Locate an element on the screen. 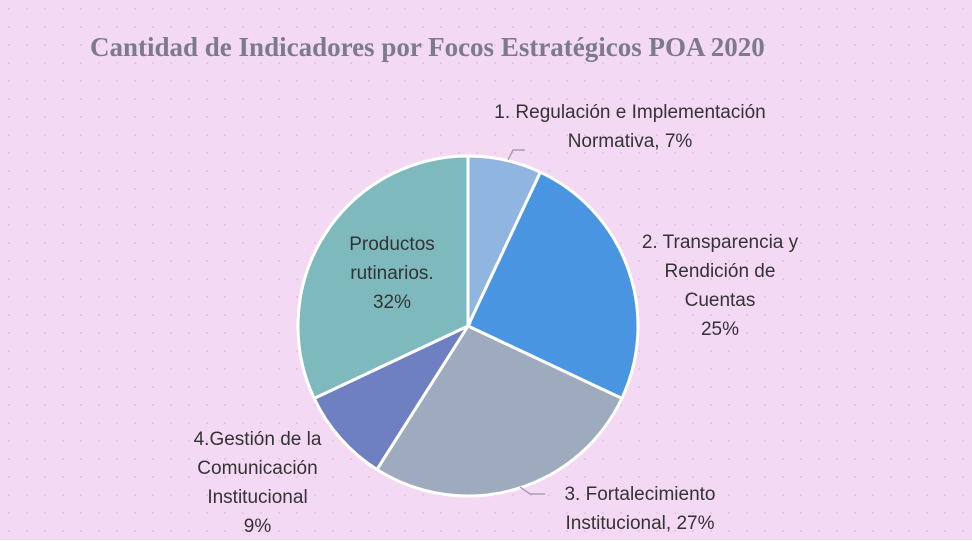 This screenshot has width=972, height=541. slice-label: Productos rutinarios. 32% is located at coordinates (392, 273).